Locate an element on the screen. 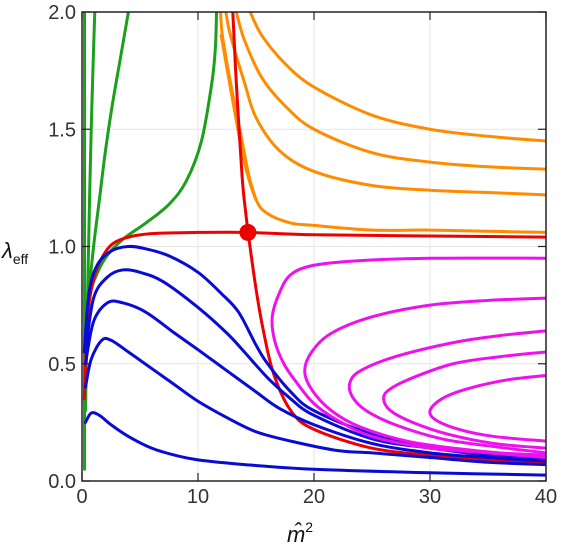  critical-point-marker is located at coordinates (248, 232).